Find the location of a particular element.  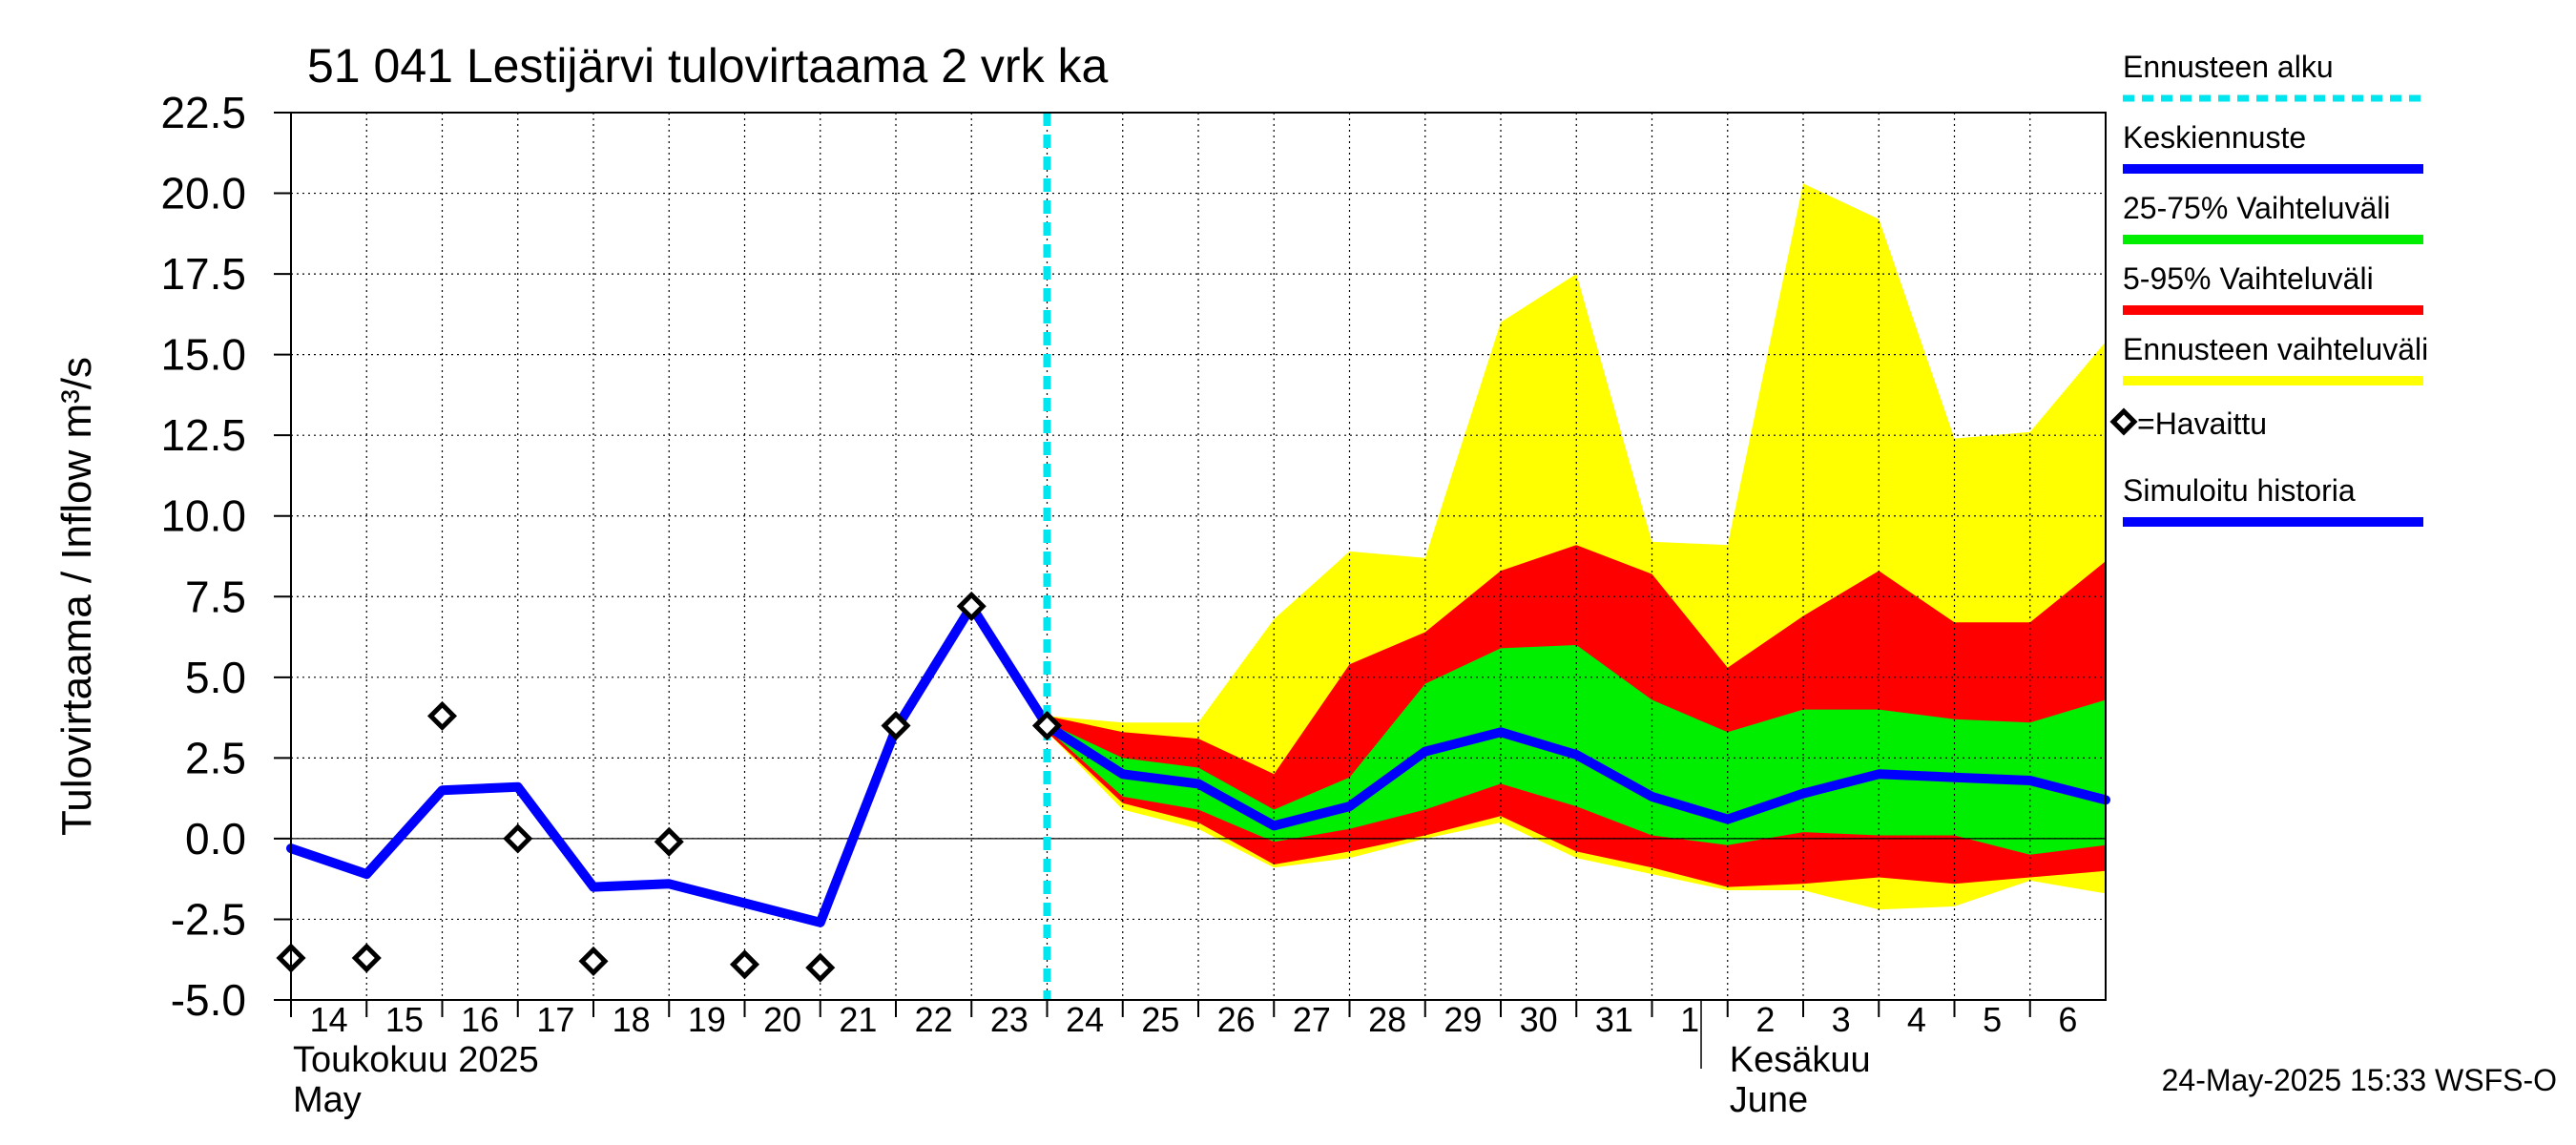

x-tick-label: 16 is located at coordinates (480, 1019).